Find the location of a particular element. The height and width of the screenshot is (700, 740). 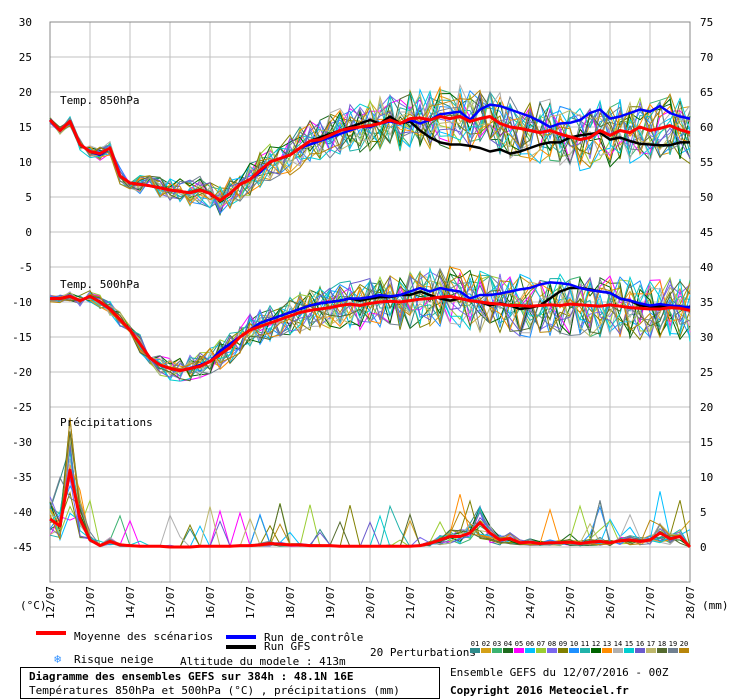

y-tick-label-right: 0 is located at coordinates (703, 547).